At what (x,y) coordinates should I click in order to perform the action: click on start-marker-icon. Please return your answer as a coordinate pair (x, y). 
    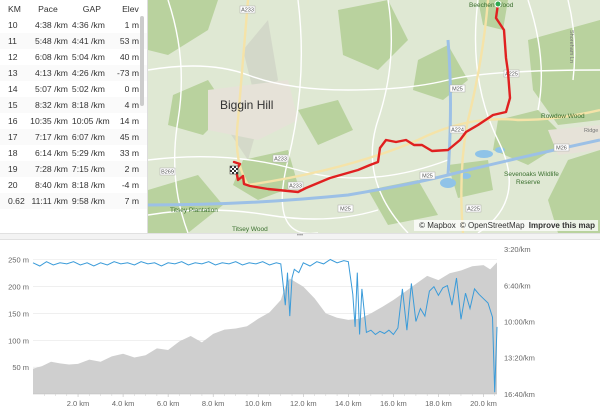
    Looking at the image, I should click on (498, 4).